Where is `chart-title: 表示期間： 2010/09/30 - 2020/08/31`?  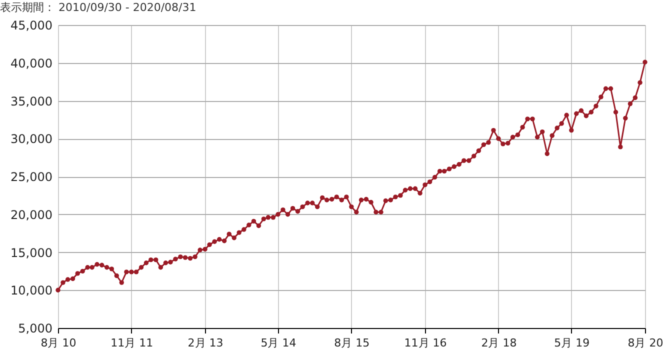
chart-title: 表示期間： 2010/09/30 - 2020/08/31 is located at coordinates (98, 7).